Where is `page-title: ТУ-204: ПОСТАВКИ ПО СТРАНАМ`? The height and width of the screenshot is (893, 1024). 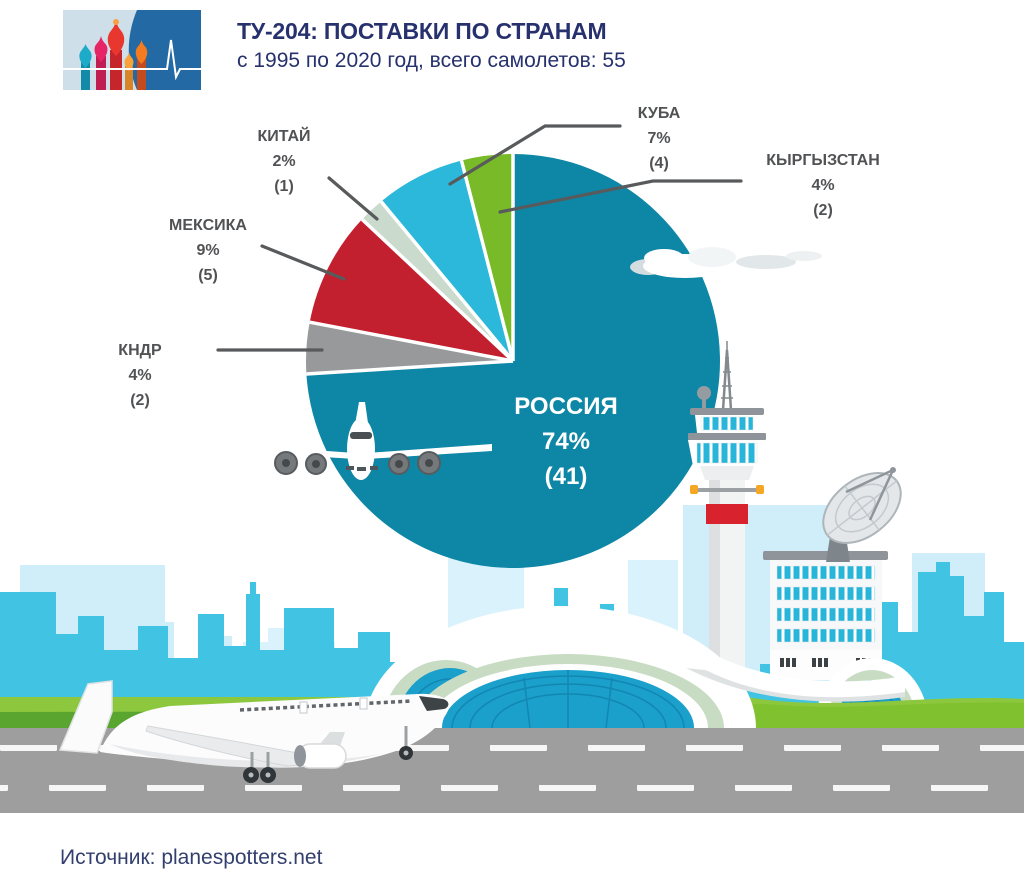
page-title: ТУ-204: ПОСТАВКИ ПО СТРАНАМ is located at coordinates (422, 31).